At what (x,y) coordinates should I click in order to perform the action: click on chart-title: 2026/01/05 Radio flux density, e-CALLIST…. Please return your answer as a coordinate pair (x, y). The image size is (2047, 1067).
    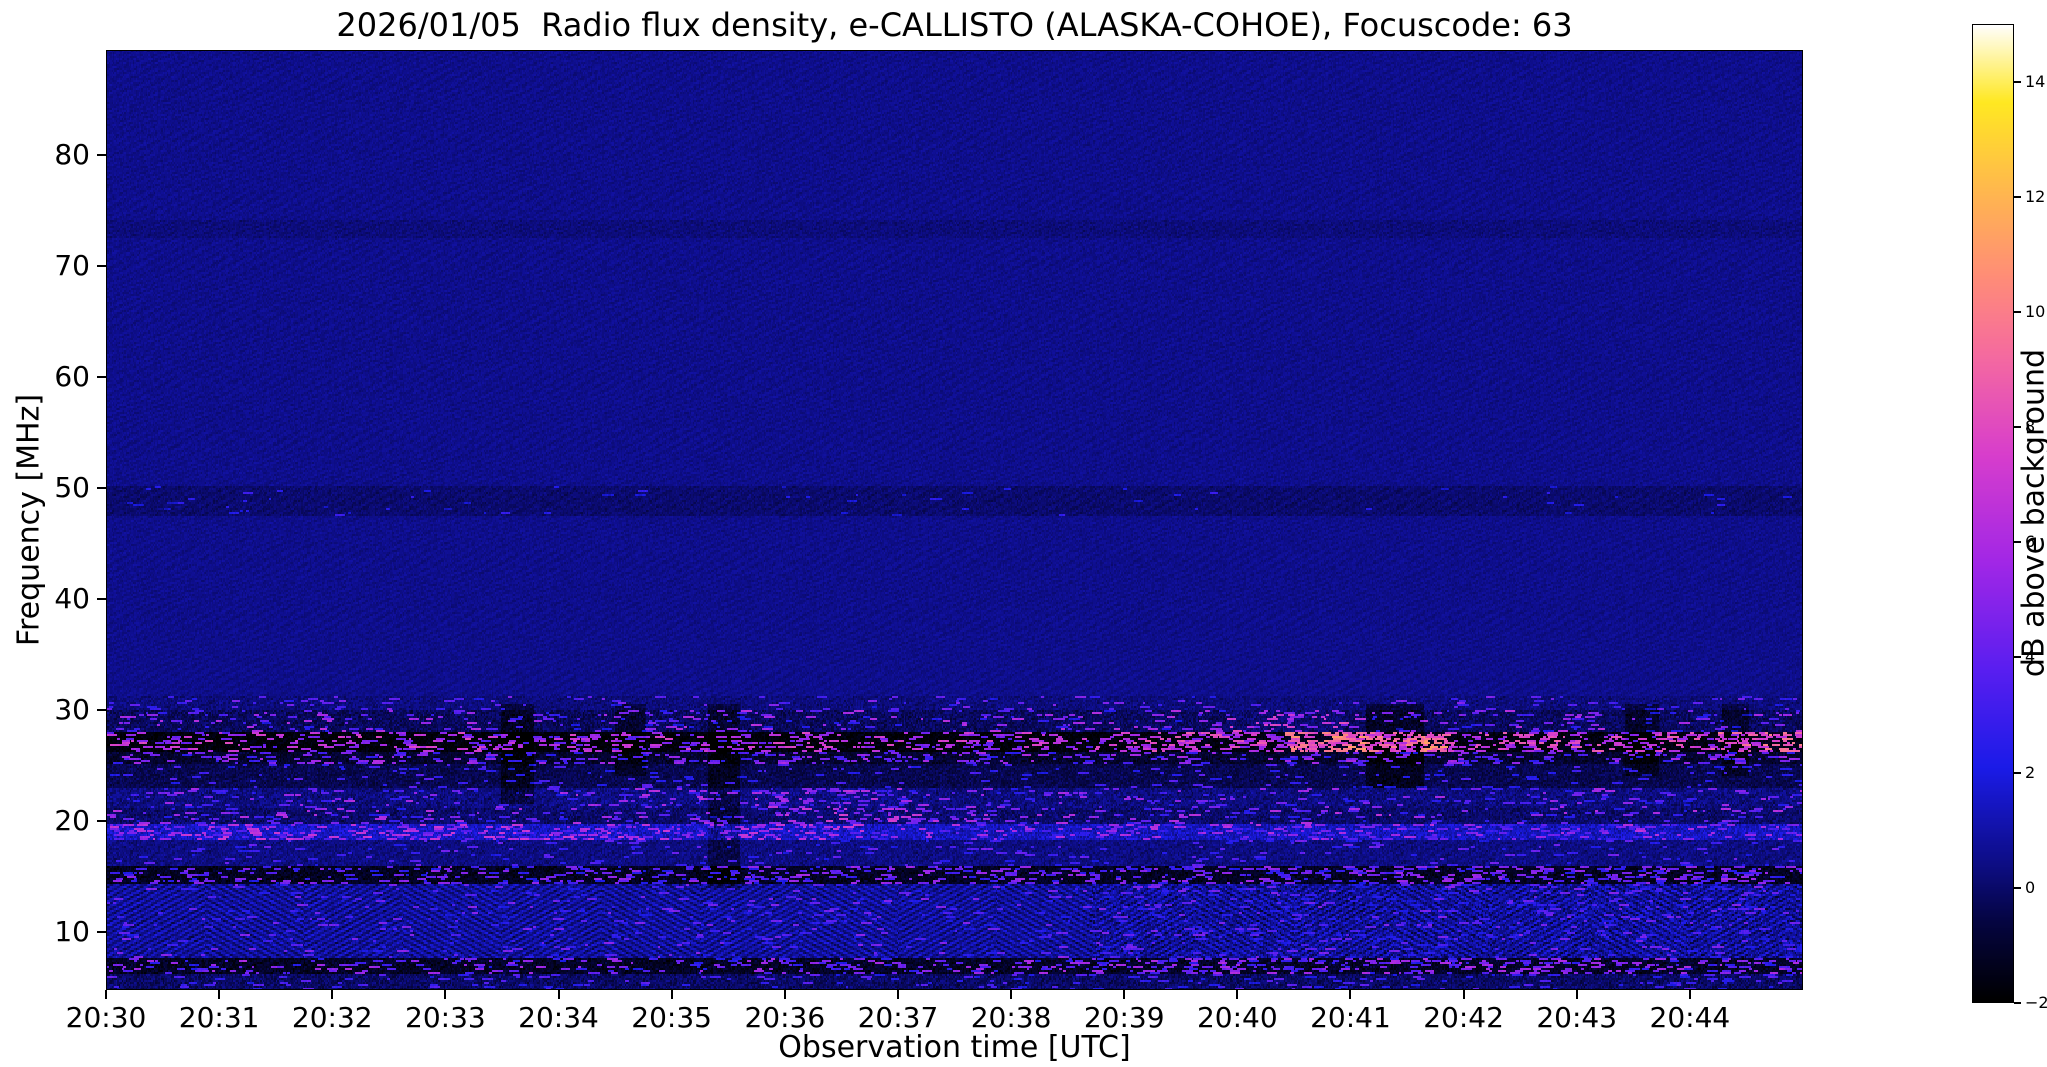
    Looking at the image, I should click on (954, 25).